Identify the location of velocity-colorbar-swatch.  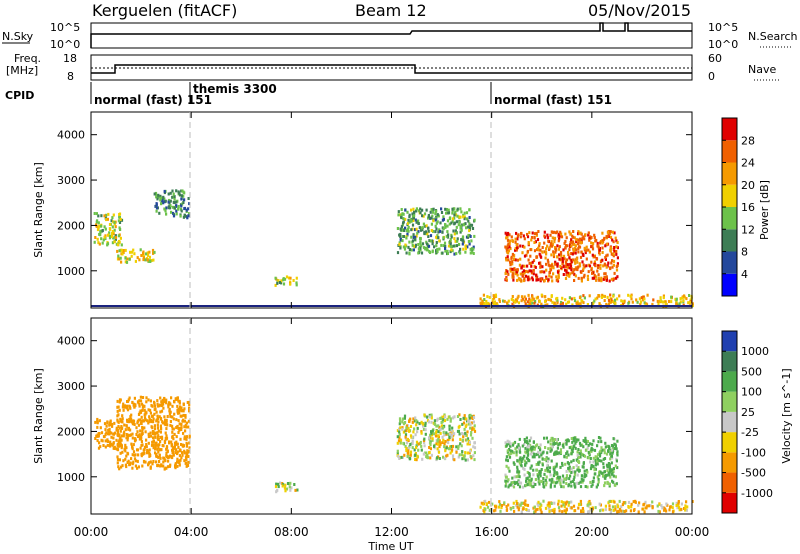
(729, 422).